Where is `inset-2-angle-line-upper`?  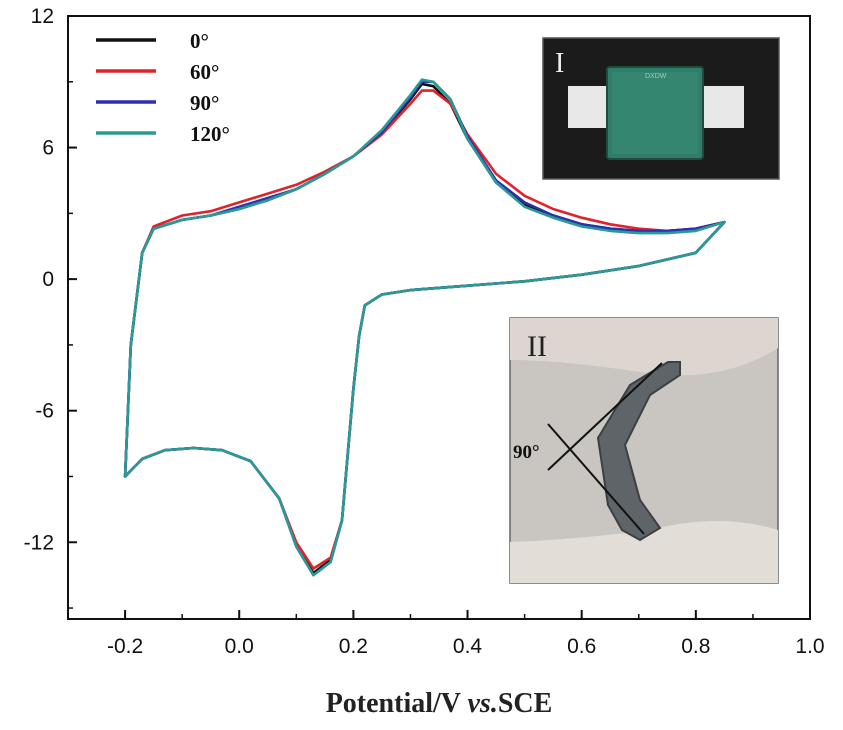
inset-2-angle-line-upper is located at coordinates (605, 416).